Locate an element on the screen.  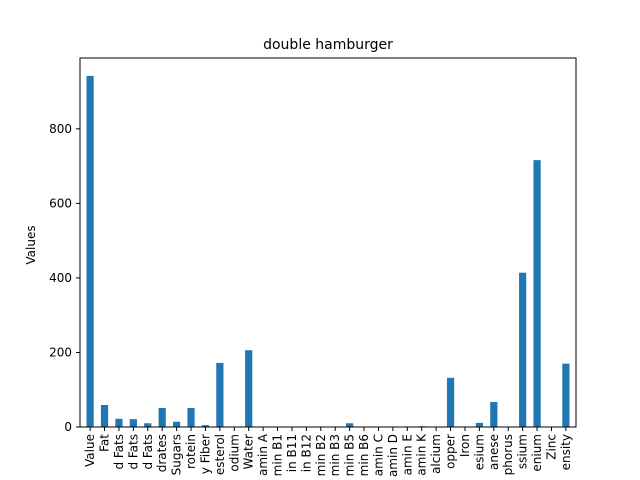
x-tick-label: min B5 is located at coordinates (350, 455).